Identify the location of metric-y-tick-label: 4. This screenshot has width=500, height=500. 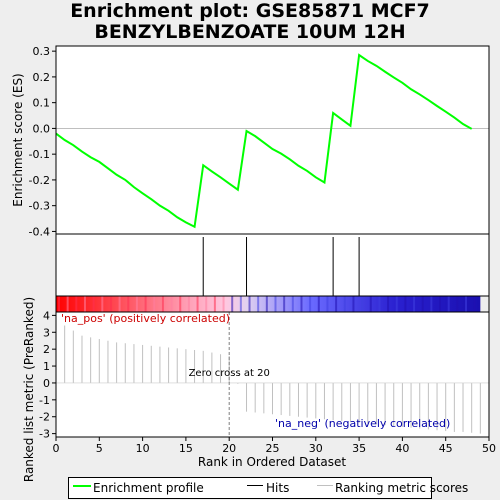
(46, 315).